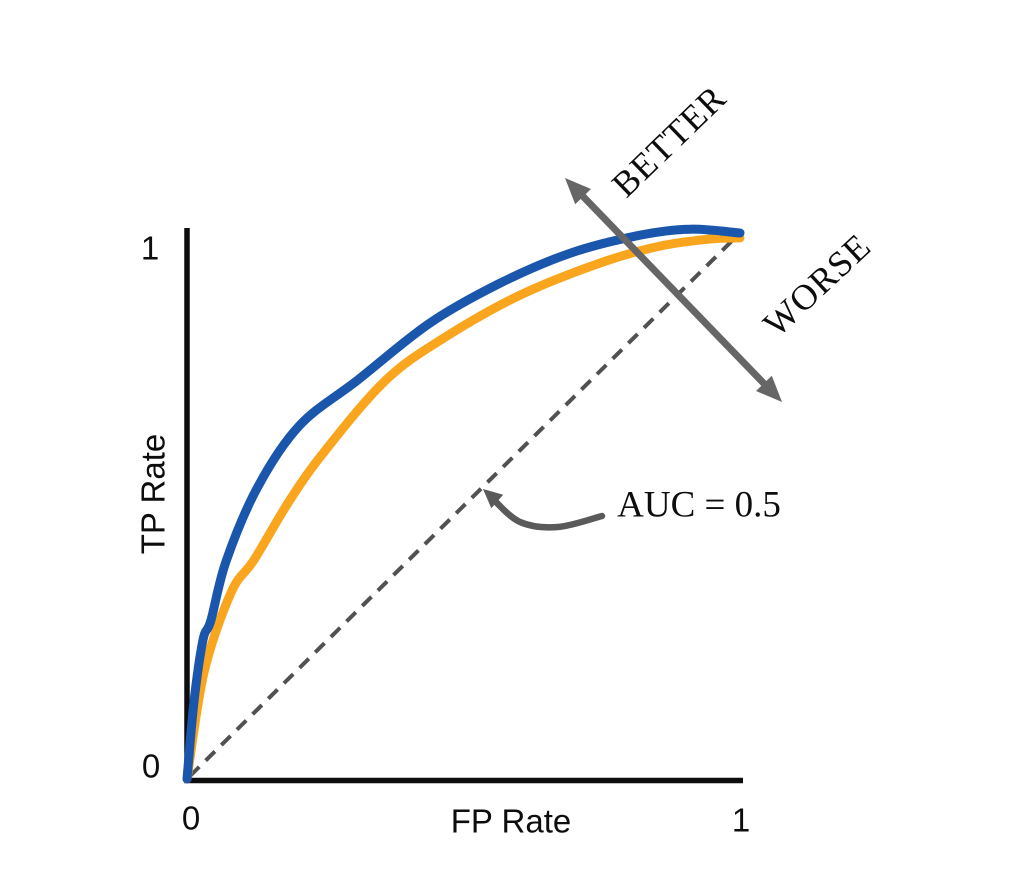 The width and height of the screenshot is (1024, 892). What do you see at coordinates (153, 494) in the screenshot?
I see `y-axis-title: TP Rate` at bounding box center [153, 494].